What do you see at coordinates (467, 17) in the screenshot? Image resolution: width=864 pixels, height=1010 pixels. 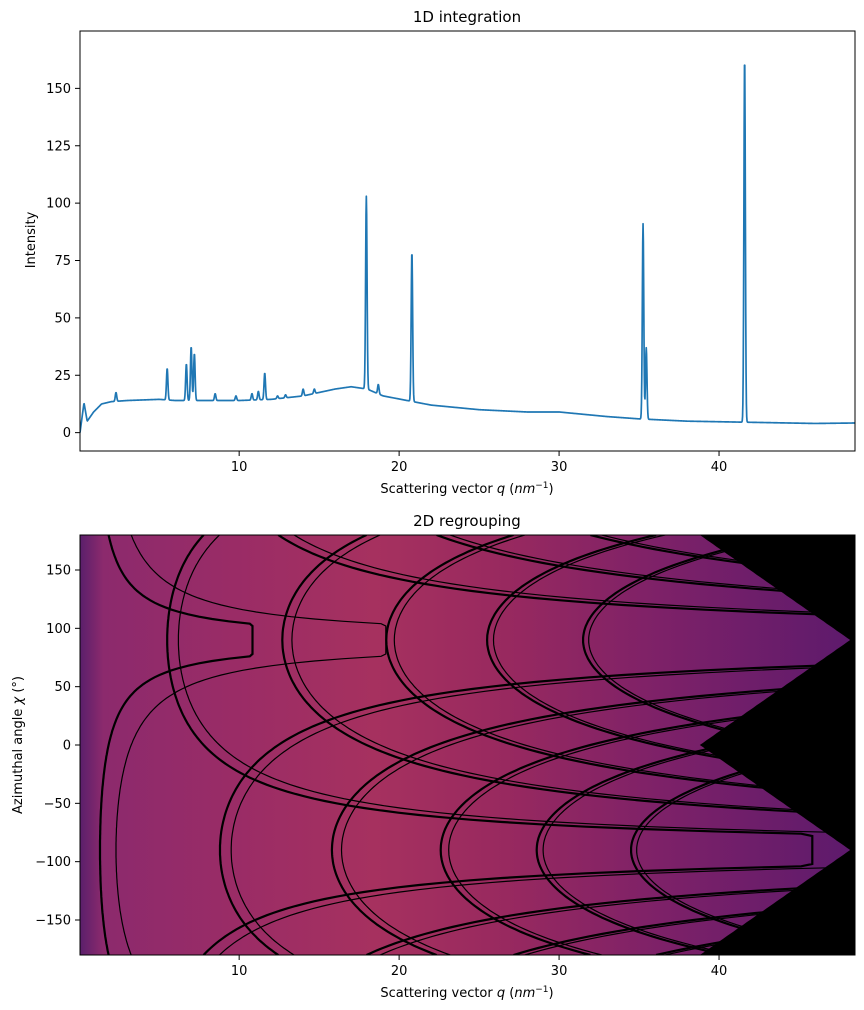 I see `panel-1d-title: 1D integration` at bounding box center [467, 17].